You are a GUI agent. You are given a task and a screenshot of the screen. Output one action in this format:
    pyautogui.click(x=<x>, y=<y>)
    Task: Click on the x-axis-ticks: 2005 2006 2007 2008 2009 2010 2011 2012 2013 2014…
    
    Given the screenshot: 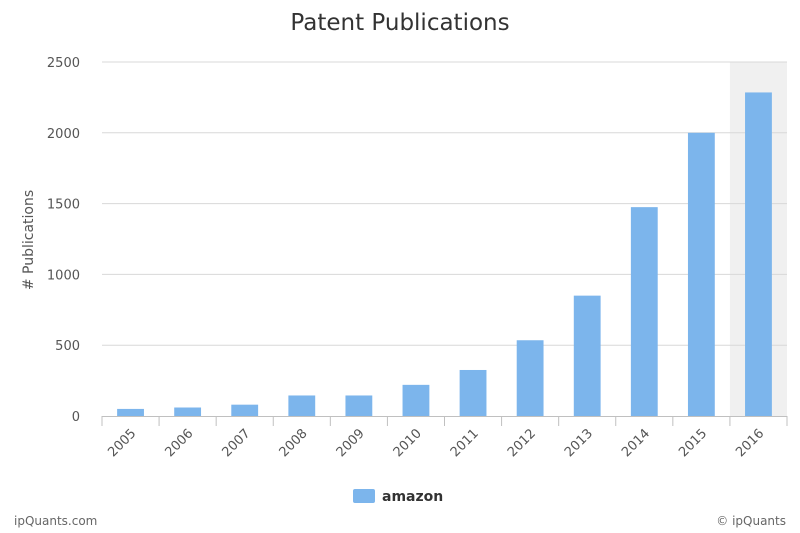 What is the action you would take?
    pyautogui.click(x=436, y=443)
    